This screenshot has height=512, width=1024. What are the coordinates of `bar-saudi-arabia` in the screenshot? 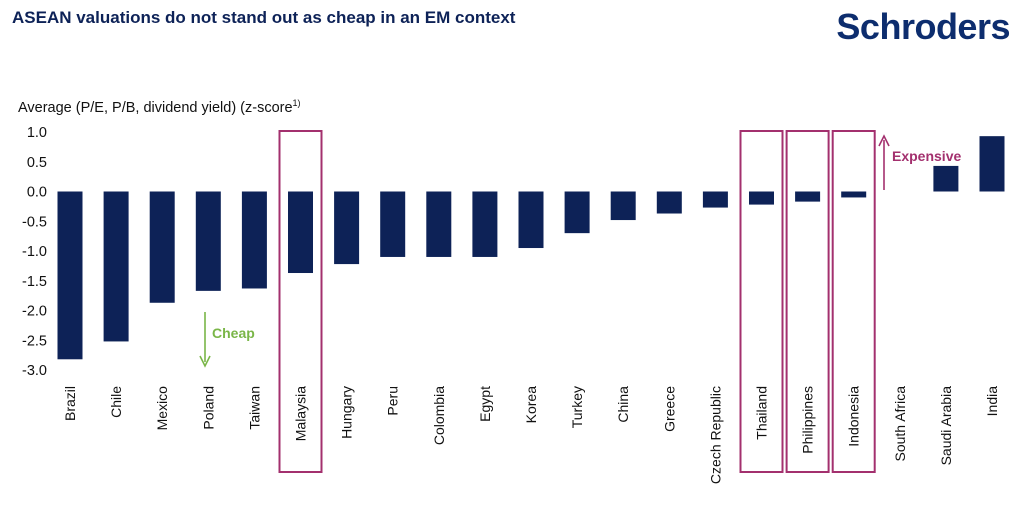 It's located at (946, 178).